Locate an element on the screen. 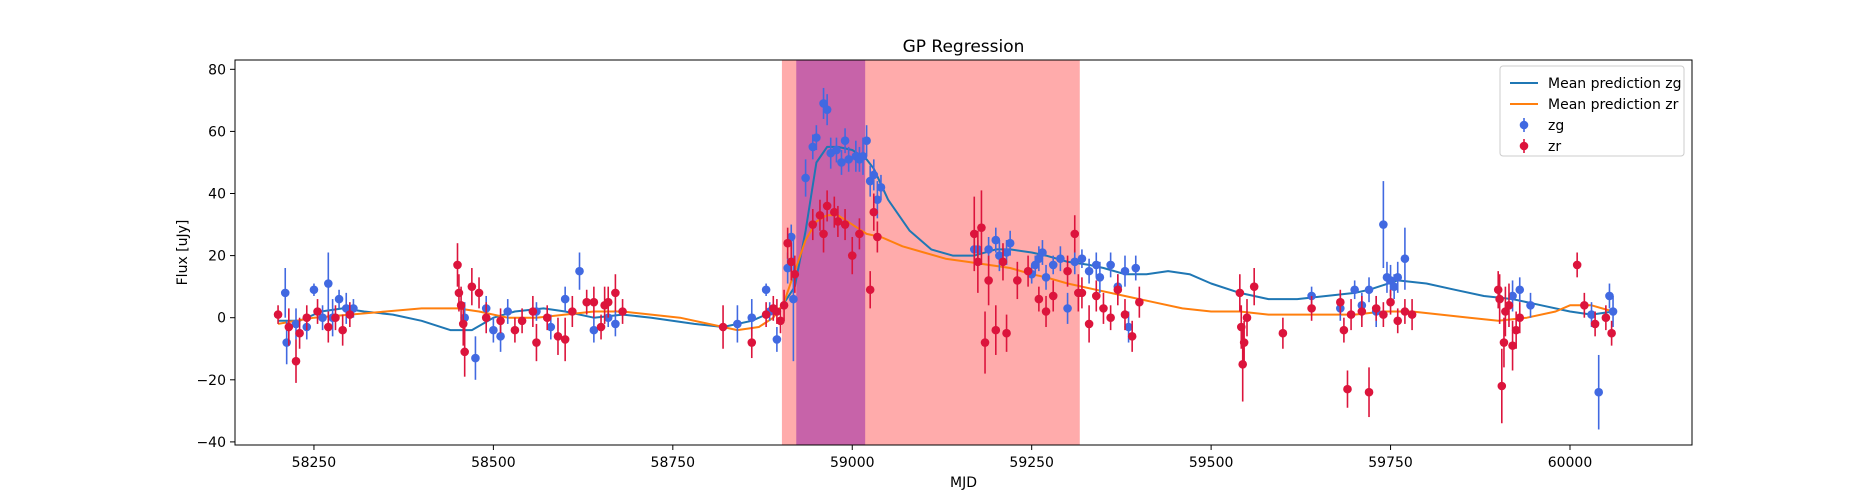 The height and width of the screenshot is (500, 1875). legend-label: zg is located at coordinates (1556, 126).